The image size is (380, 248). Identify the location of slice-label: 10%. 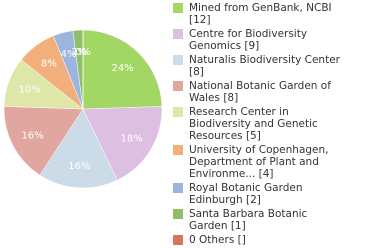
(30, 89).